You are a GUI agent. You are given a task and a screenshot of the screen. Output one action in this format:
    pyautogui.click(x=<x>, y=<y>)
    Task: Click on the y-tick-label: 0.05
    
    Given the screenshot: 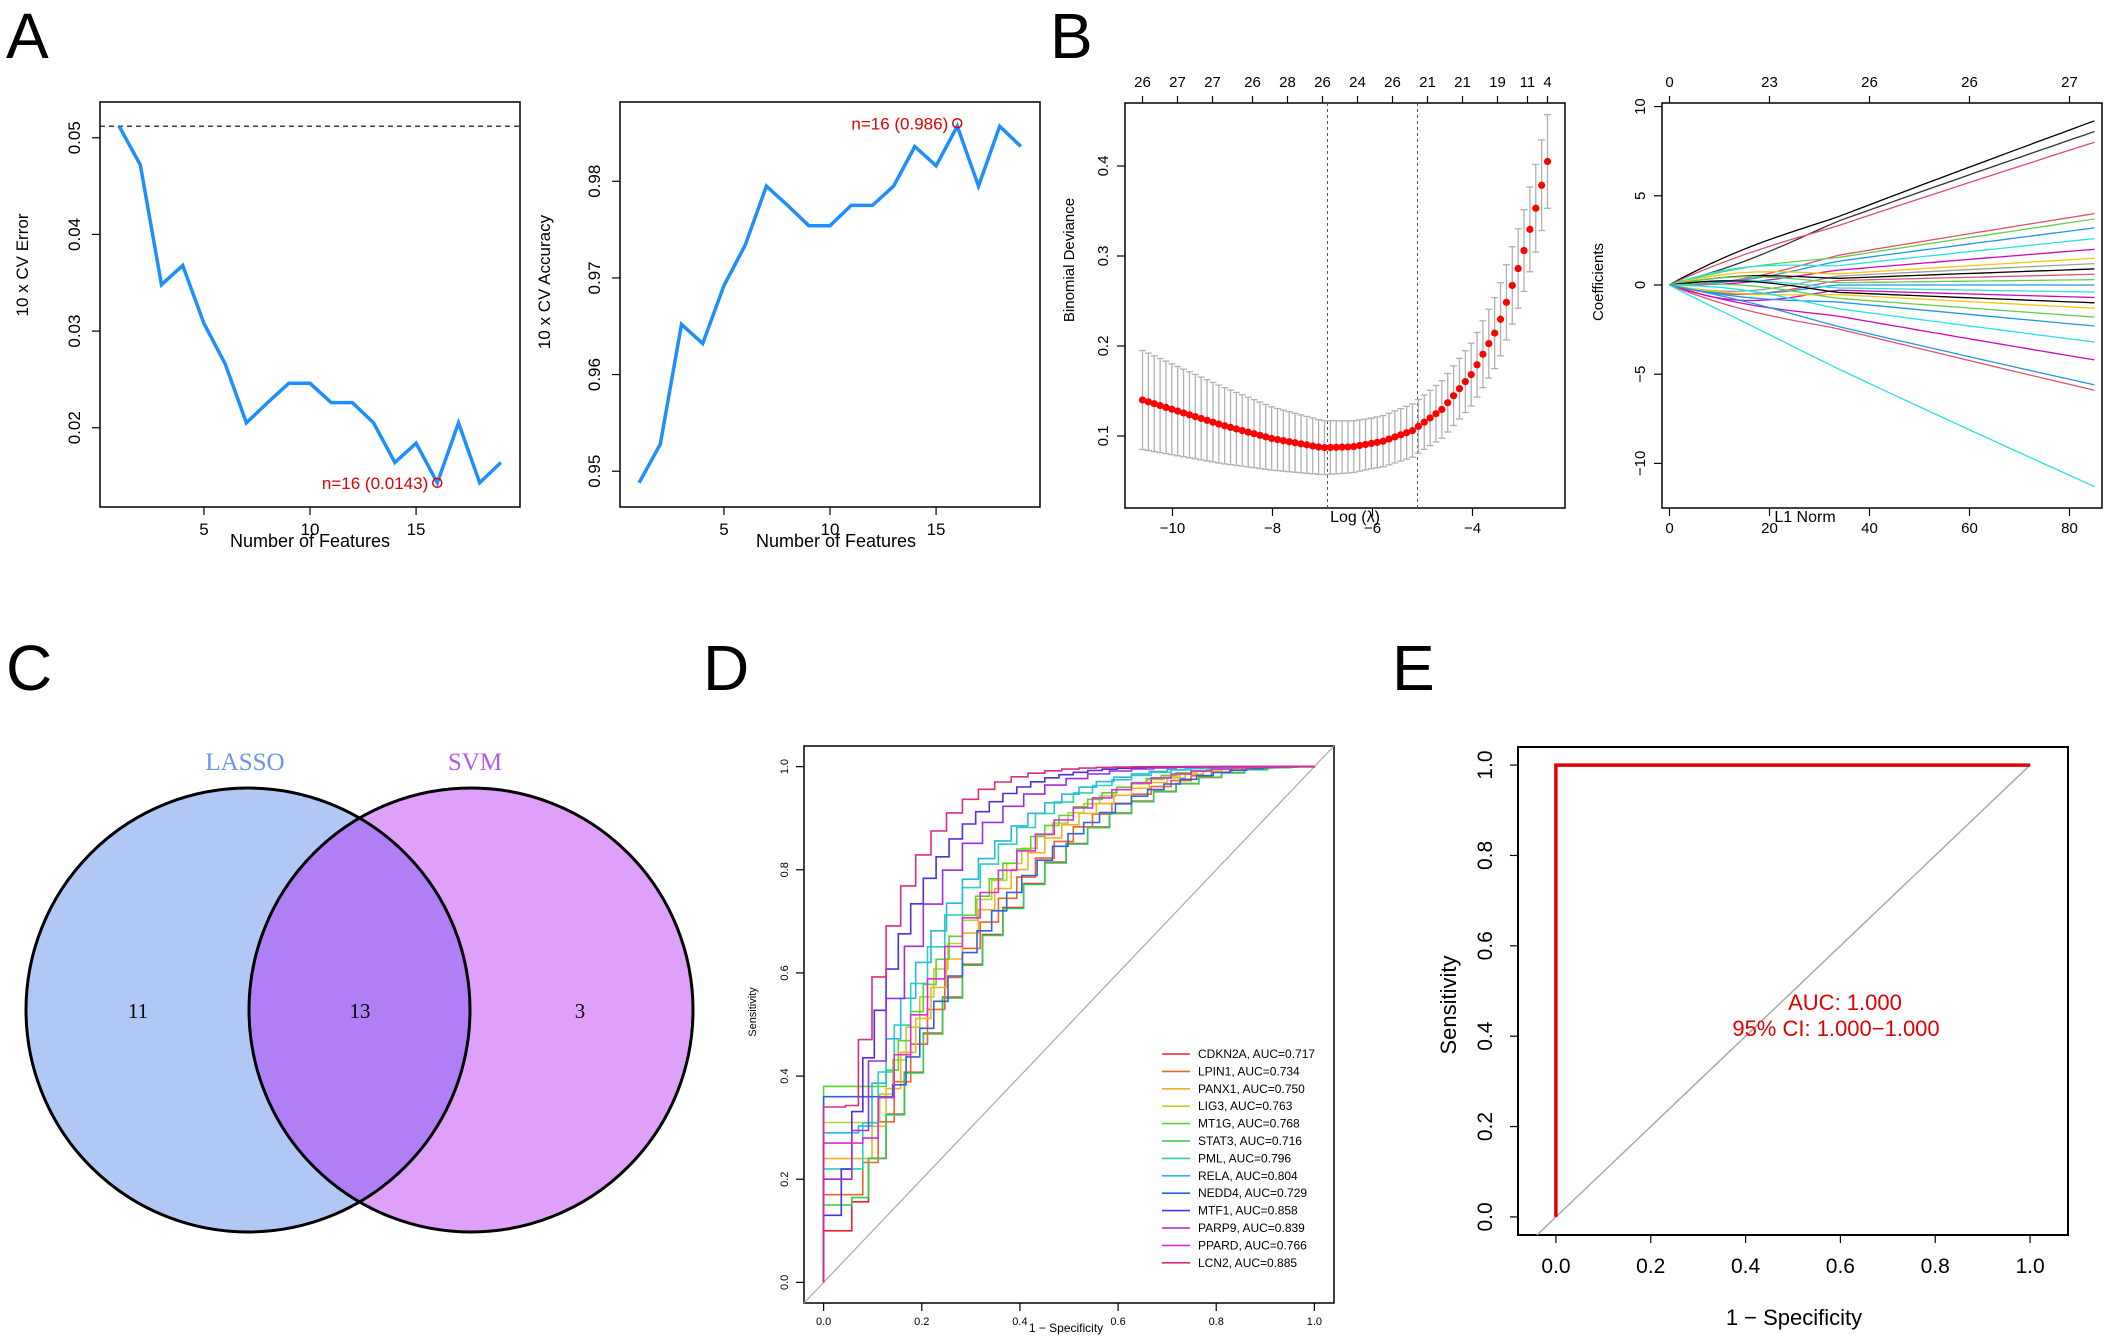 What is the action you would take?
    pyautogui.click(x=74, y=137)
    